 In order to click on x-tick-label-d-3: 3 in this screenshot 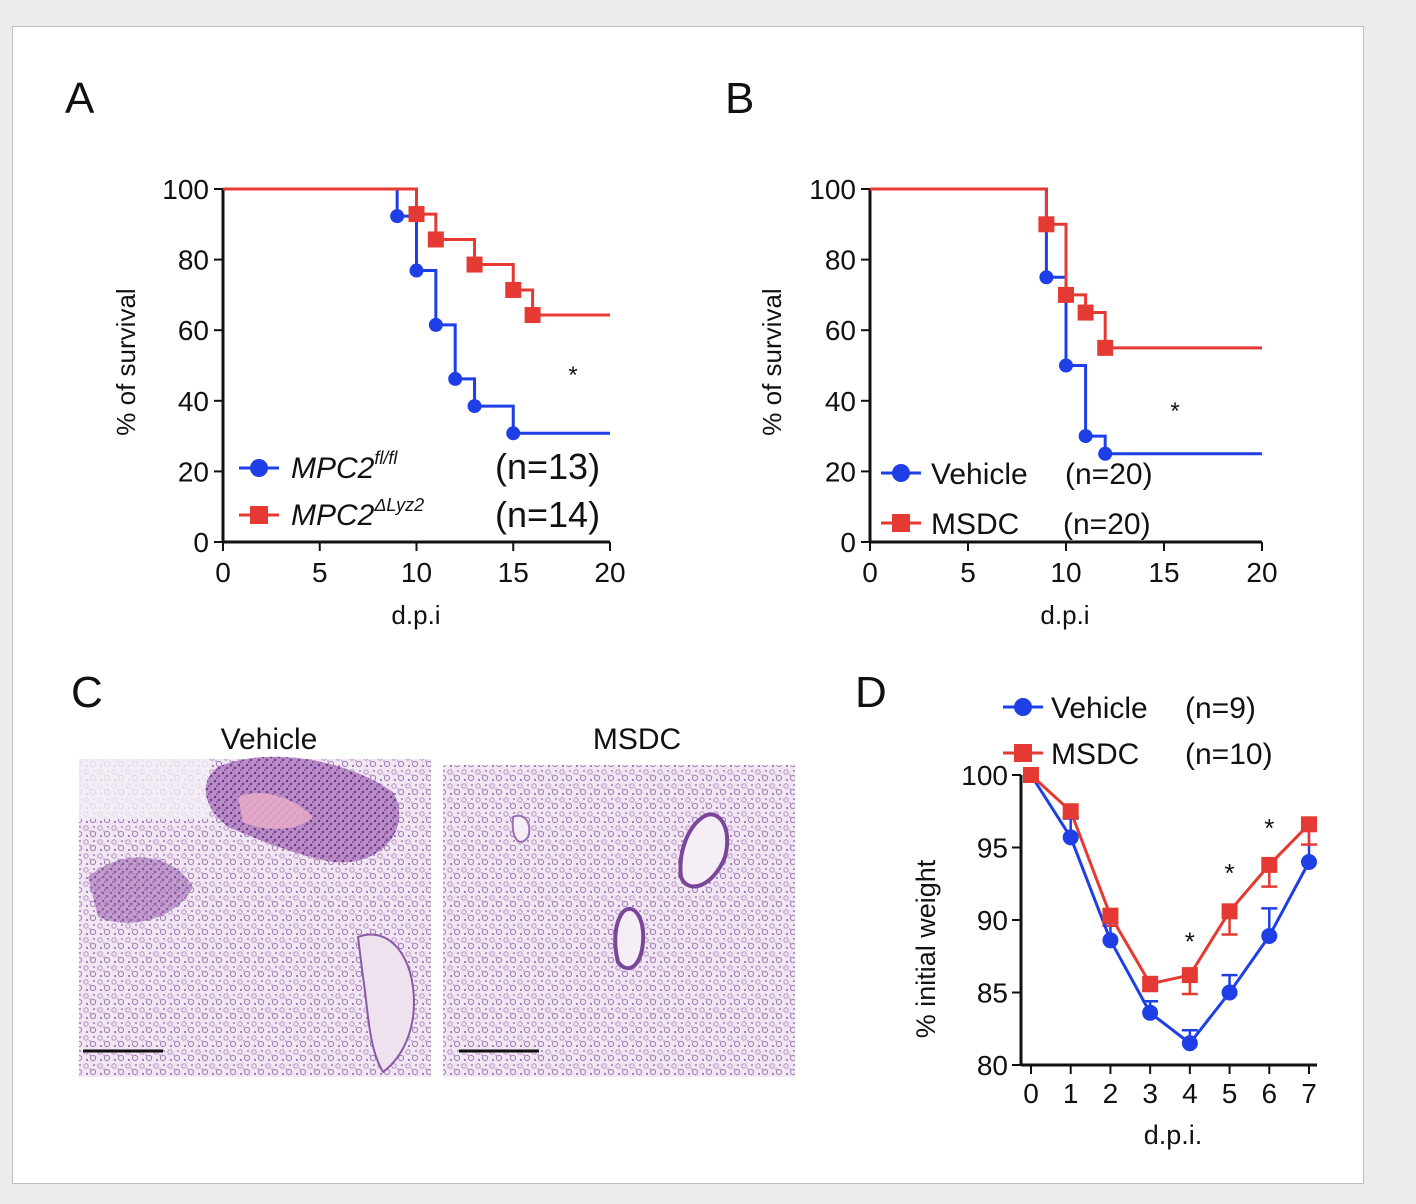, I will do `click(1150, 1093)`.